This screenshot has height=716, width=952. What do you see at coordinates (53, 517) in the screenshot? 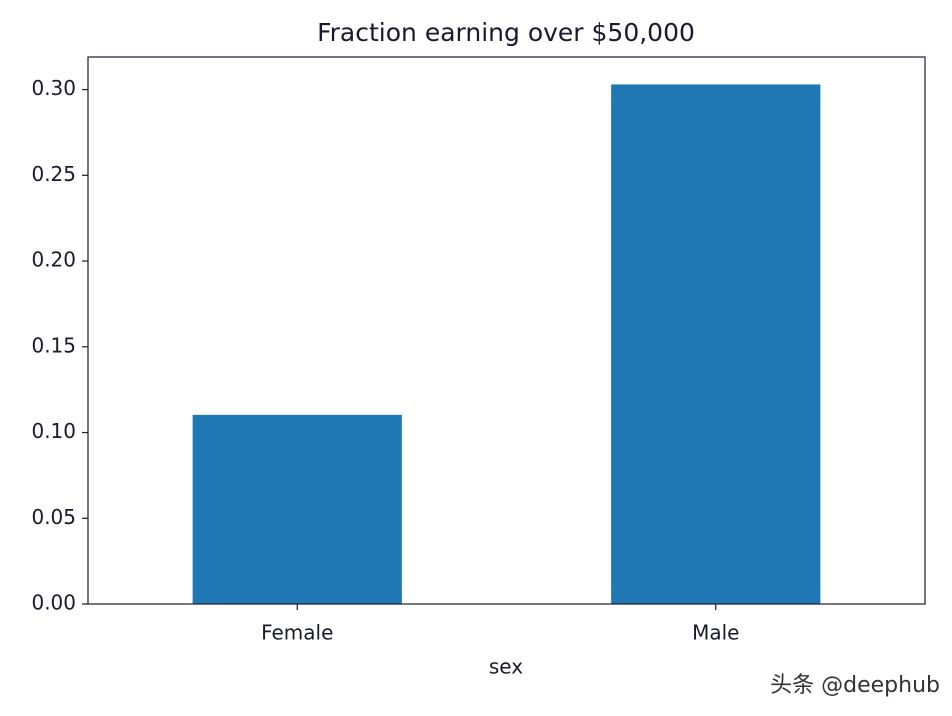
I see `y-tick-label: 0.05` at bounding box center [53, 517].